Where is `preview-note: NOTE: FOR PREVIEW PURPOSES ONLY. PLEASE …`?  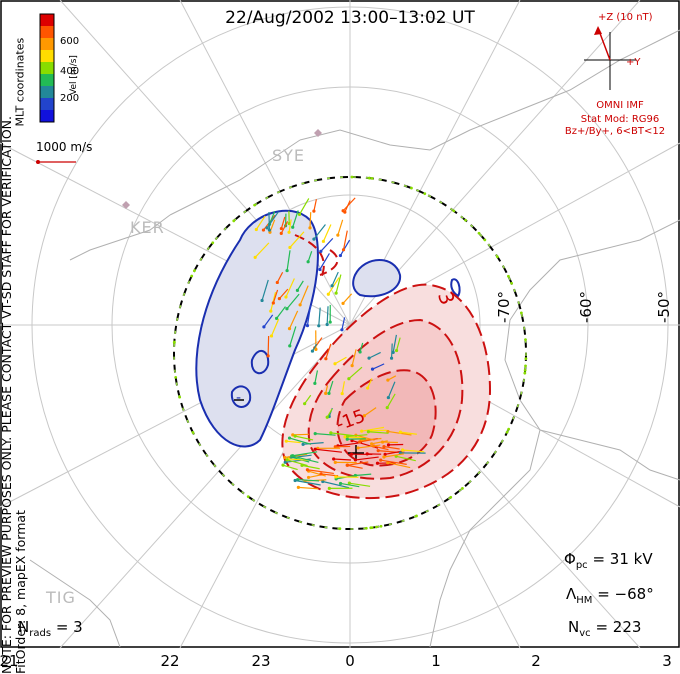
preview-note: NOTE: FOR PREVIEW PURPOSES ONLY. PLEASE … is located at coordinates (14, 395).